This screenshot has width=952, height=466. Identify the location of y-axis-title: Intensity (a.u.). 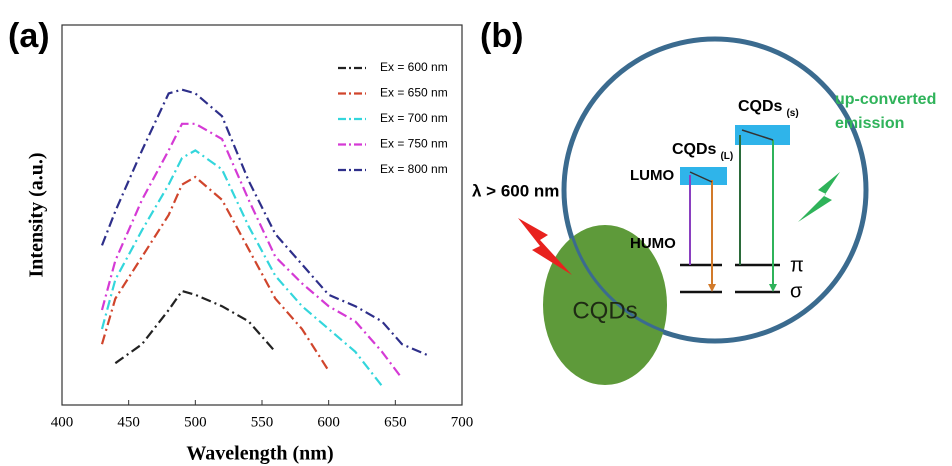
(37, 214).